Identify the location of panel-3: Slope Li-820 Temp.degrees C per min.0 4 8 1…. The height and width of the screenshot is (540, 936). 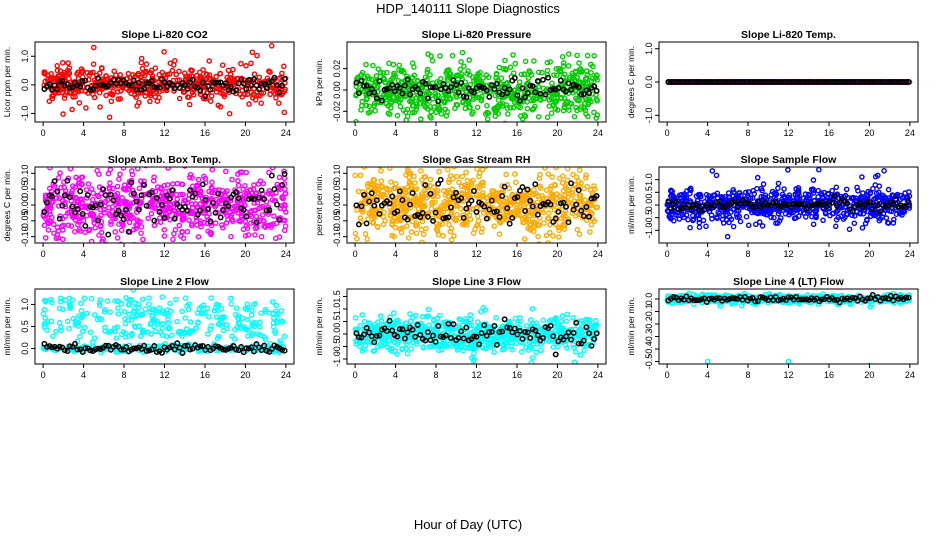
(772, 83).